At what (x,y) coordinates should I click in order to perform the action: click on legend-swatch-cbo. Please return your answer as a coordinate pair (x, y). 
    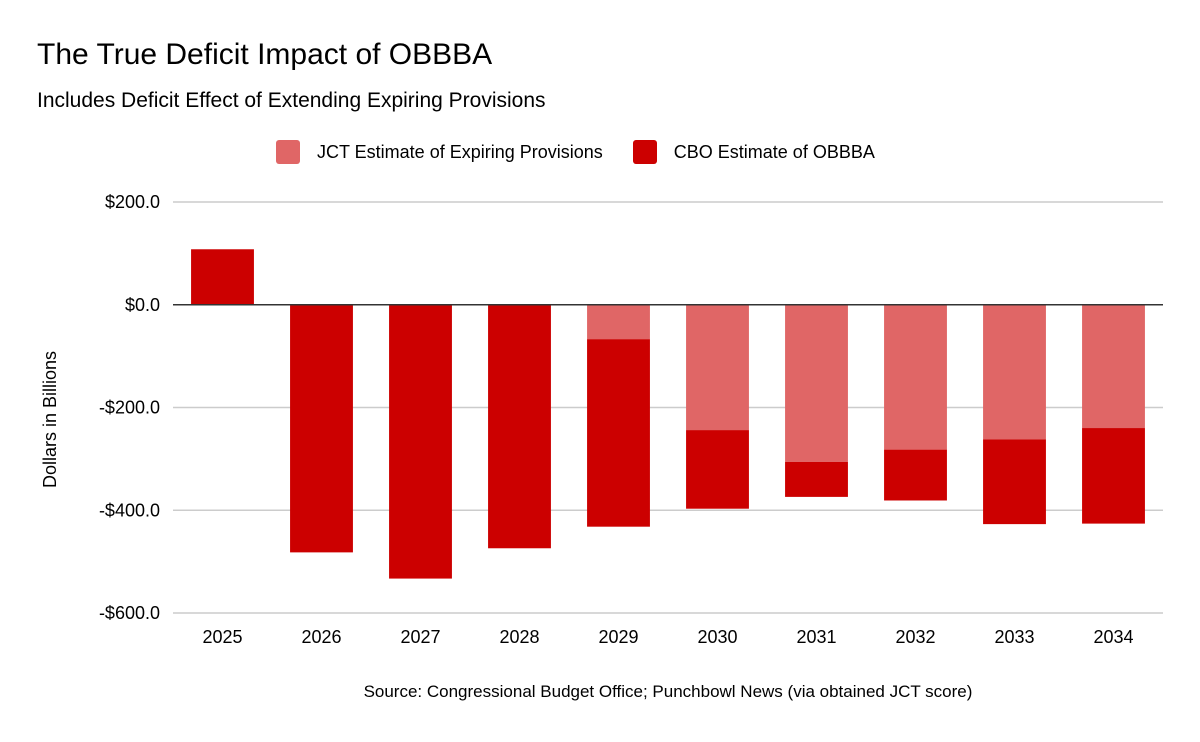
    Looking at the image, I should click on (644, 152).